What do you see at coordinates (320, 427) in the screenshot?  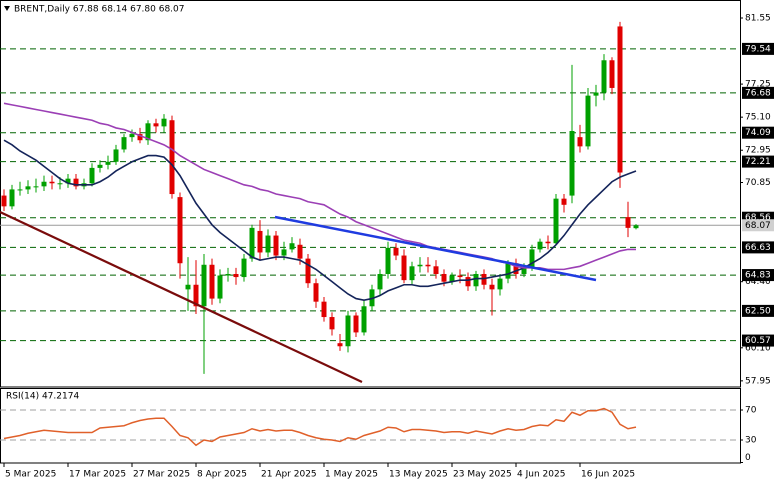 I see `rsi-line` at bounding box center [320, 427].